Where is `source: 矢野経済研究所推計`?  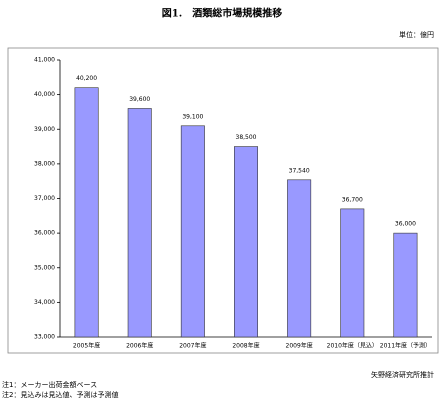
source: 矢野経済研究所推計 is located at coordinates (402, 374).